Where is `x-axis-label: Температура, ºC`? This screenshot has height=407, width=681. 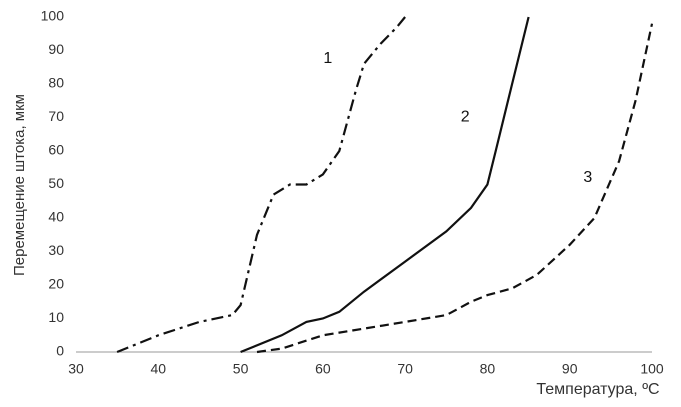
x-axis-label: Температура, ºC is located at coordinates (597, 389).